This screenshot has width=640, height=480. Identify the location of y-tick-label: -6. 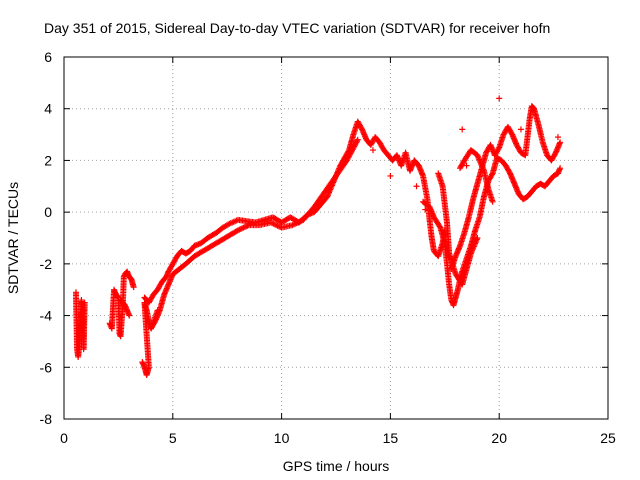
(46, 367).